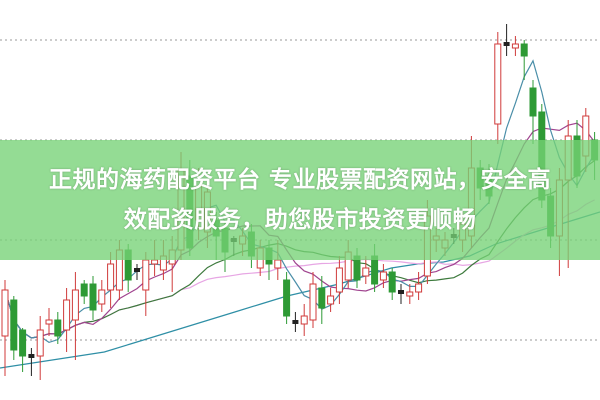  What do you see at coordinates (300, 220) in the screenshot?
I see `headline-line-2: 效配资服务，助您股市投资更顺畅` at bounding box center [300, 220].